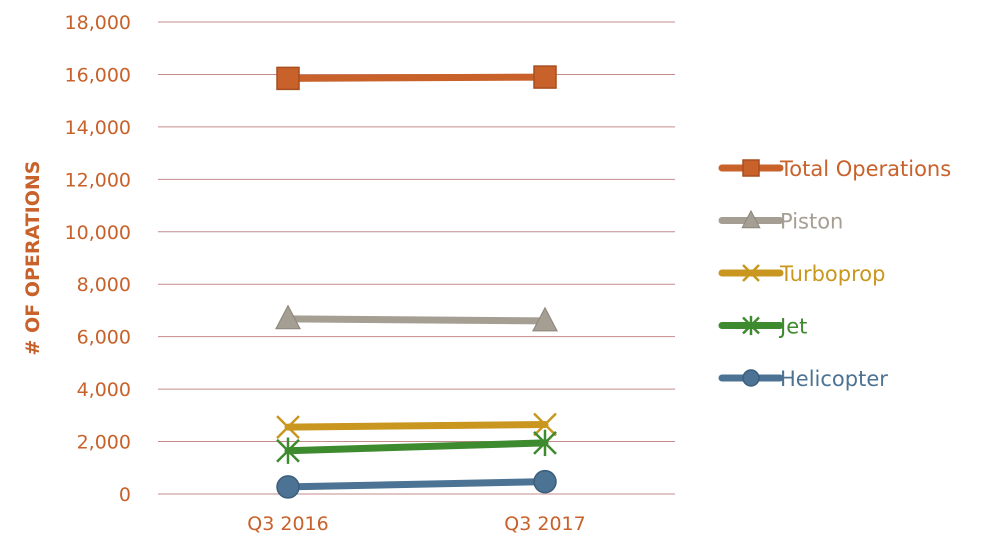 This screenshot has height=544, width=993. I want to click on legend-item: Turboprop, so click(801, 274).